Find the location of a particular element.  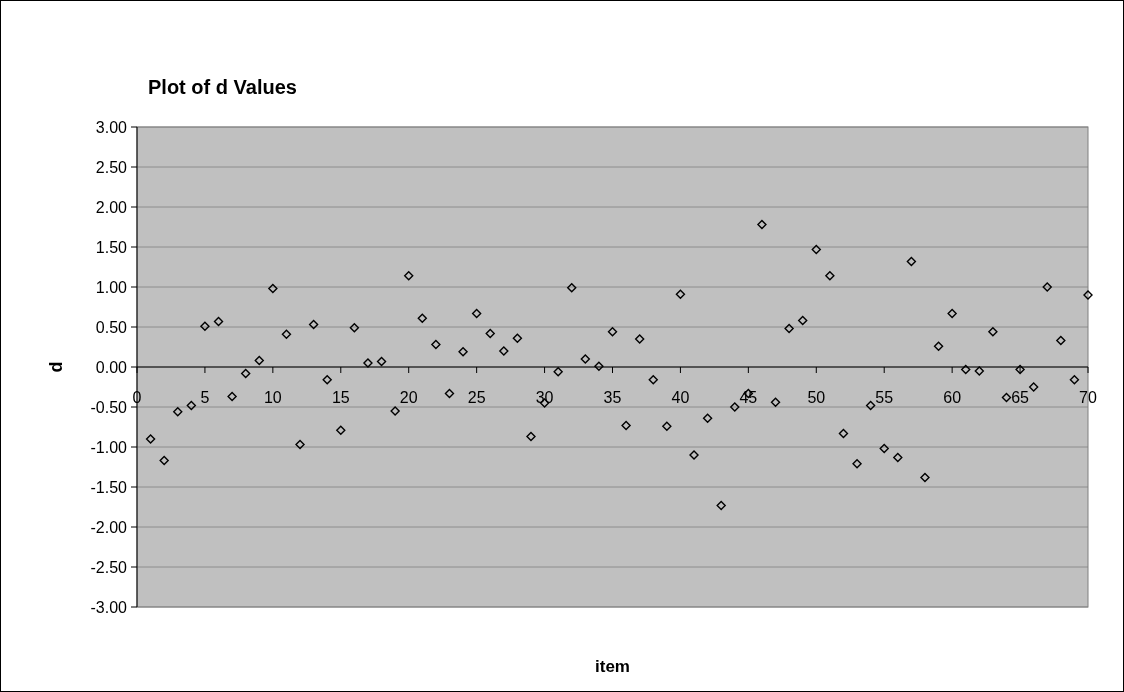

x-tick-label: 20 is located at coordinates (408, 397).